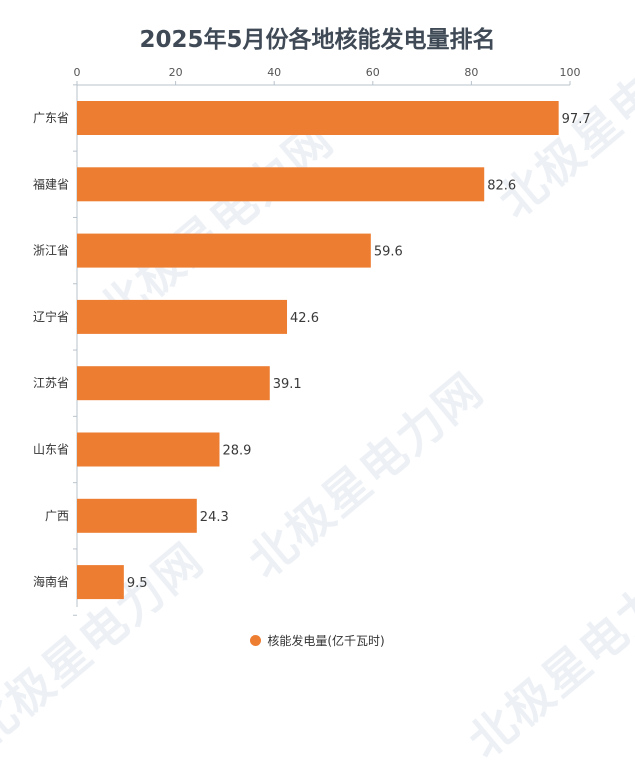 This screenshot has height=771, width=635. I want to click on category-label: 江苏省, so click(51, 383).